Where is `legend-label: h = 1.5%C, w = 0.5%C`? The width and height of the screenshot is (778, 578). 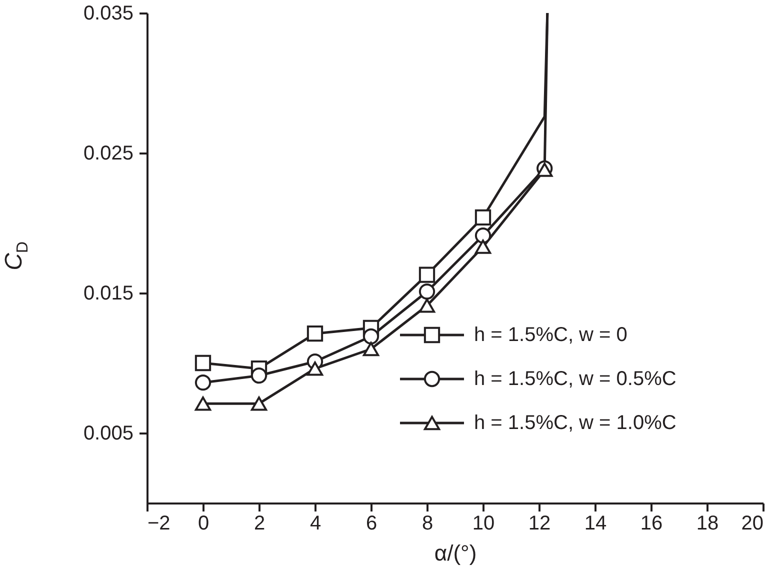
legend-label: h = 1.5%C, w = 0.5%C is located at coordinates (575, 379).